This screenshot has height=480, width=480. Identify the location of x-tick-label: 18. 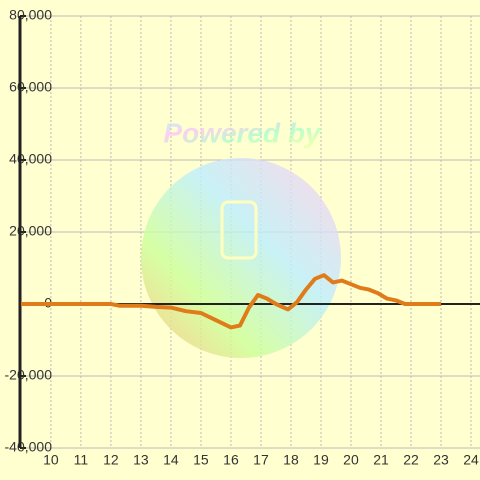
(291, 460).